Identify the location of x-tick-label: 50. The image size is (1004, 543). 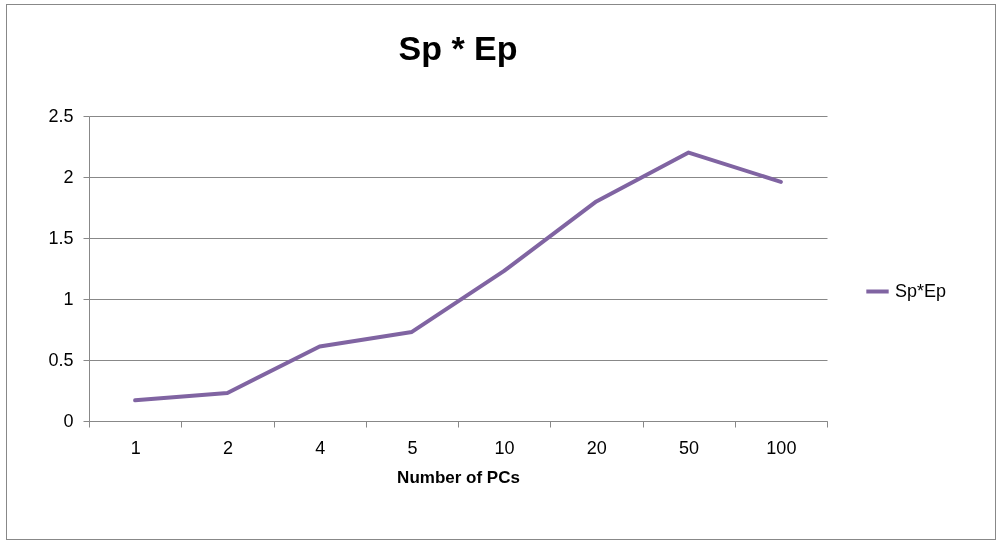
(689, 447).